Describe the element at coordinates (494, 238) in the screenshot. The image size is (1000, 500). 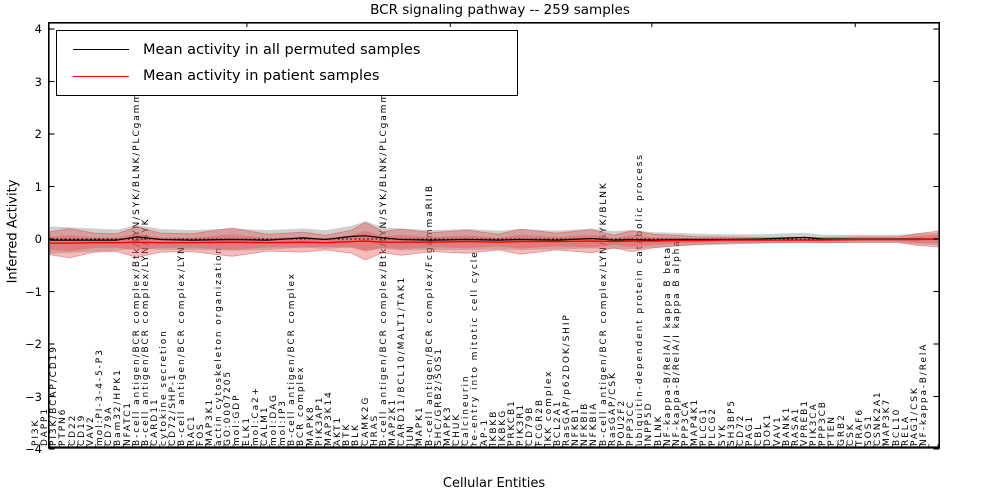
I see `permuted-mean-line` at that location.